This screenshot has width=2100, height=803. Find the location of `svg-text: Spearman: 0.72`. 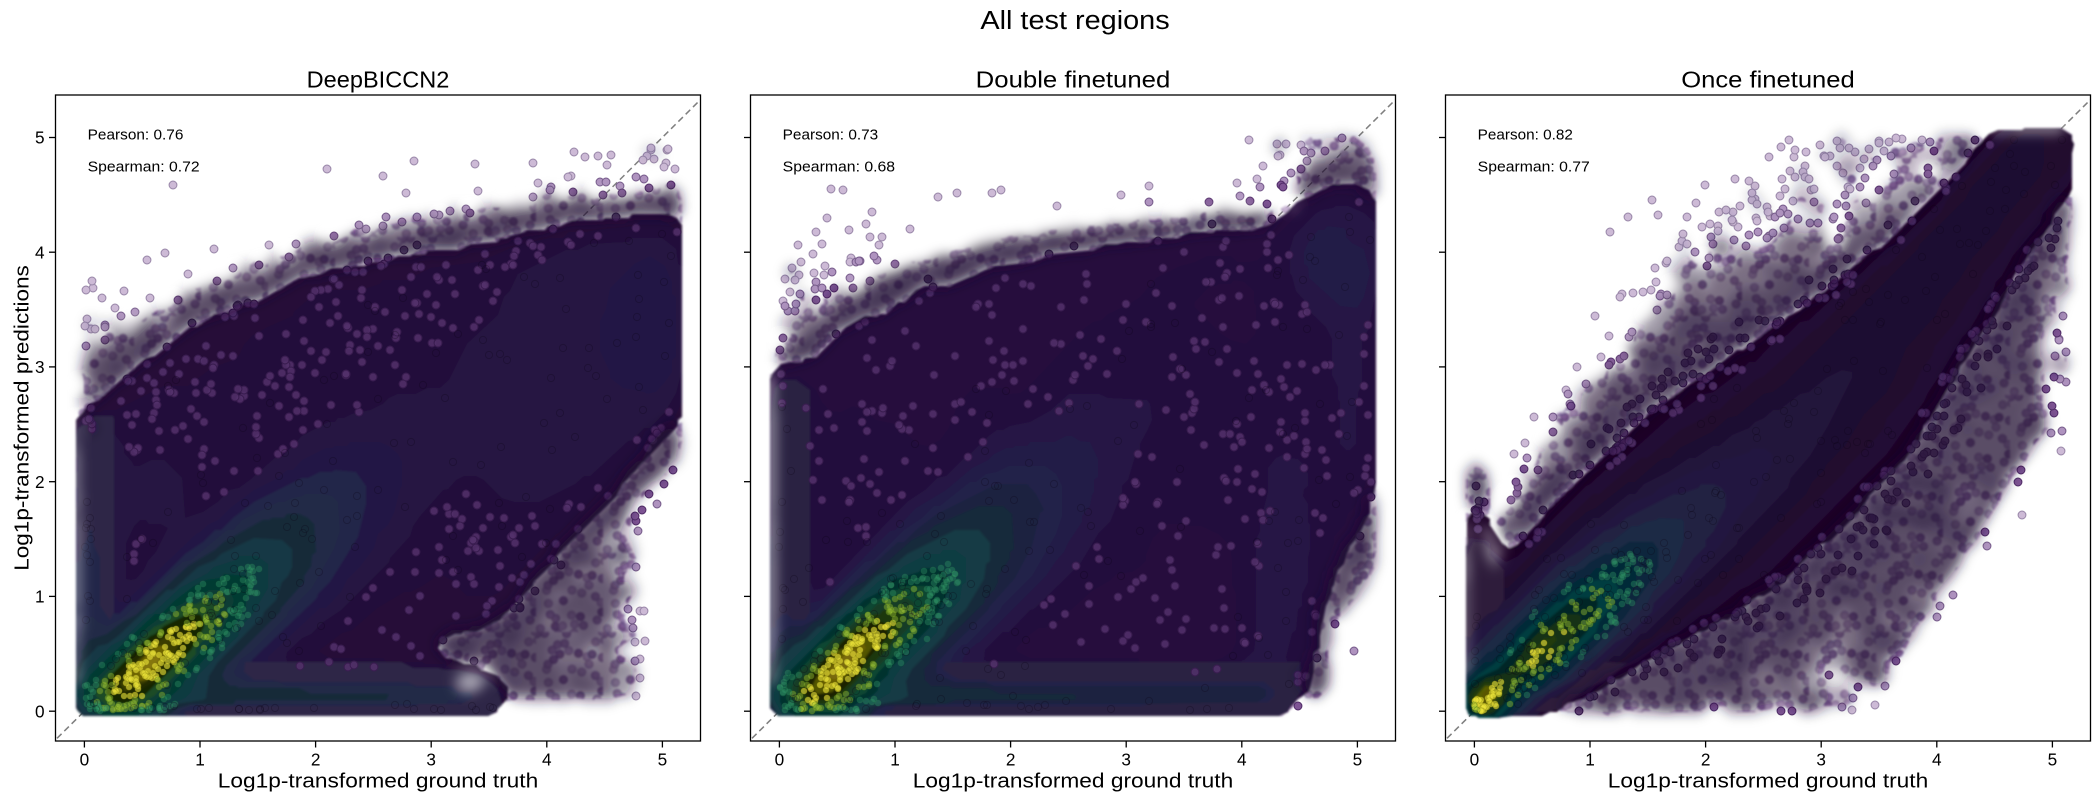

svg-text: Spearman: 0.72 is located at coordinates (144, 168).